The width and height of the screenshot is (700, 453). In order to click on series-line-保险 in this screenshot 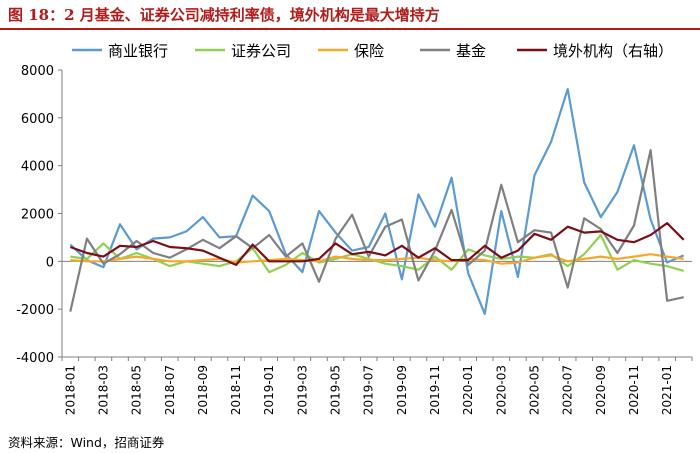, I will do `click(377, 259)`.